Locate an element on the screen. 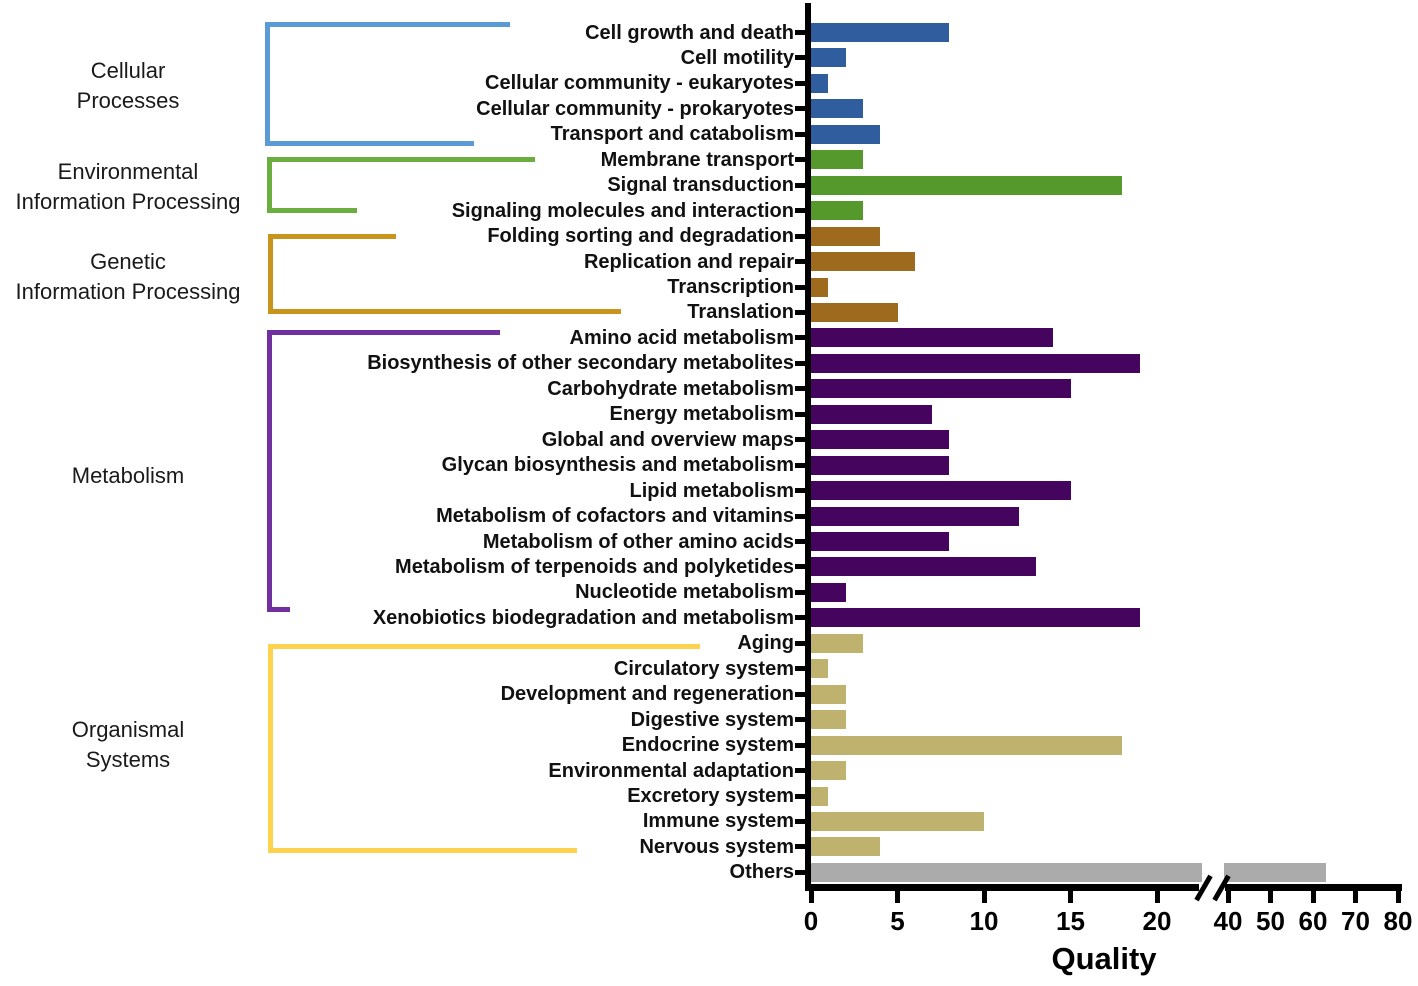 This screenshot has width=1418, height=986. category-label: Endocrine system is located at coordinates (707, 745).